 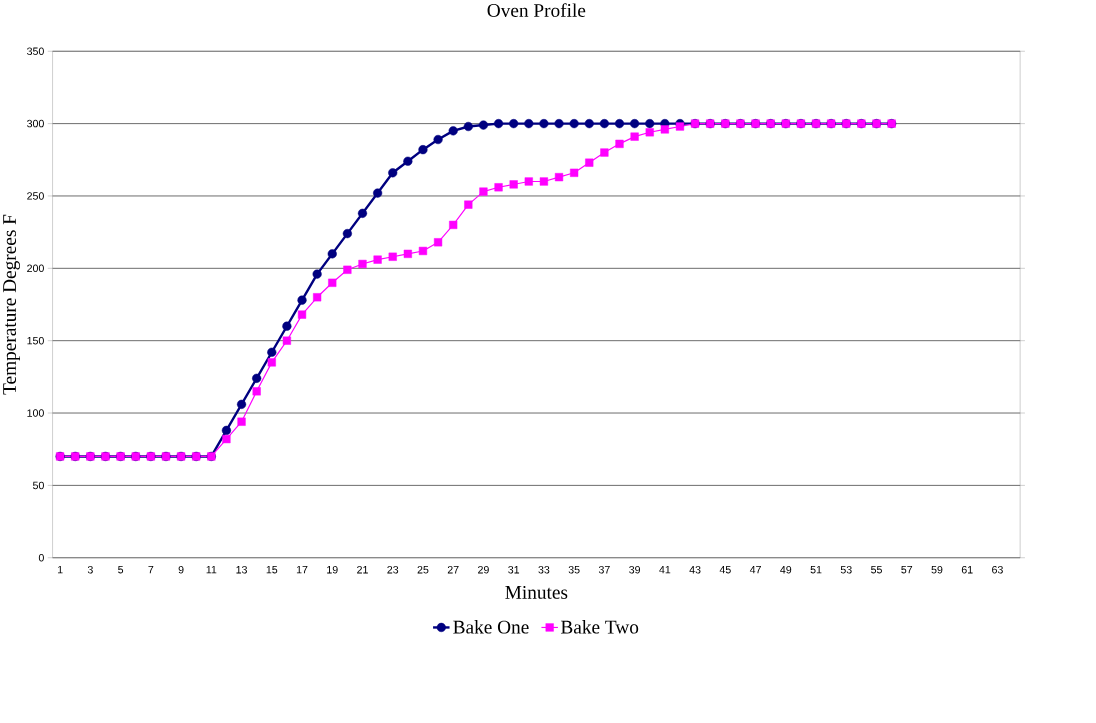 What do you see at coordinates (35, 413) in the screenshot?
I see `y-tick-label: 100` at bounding box center [35, 413].